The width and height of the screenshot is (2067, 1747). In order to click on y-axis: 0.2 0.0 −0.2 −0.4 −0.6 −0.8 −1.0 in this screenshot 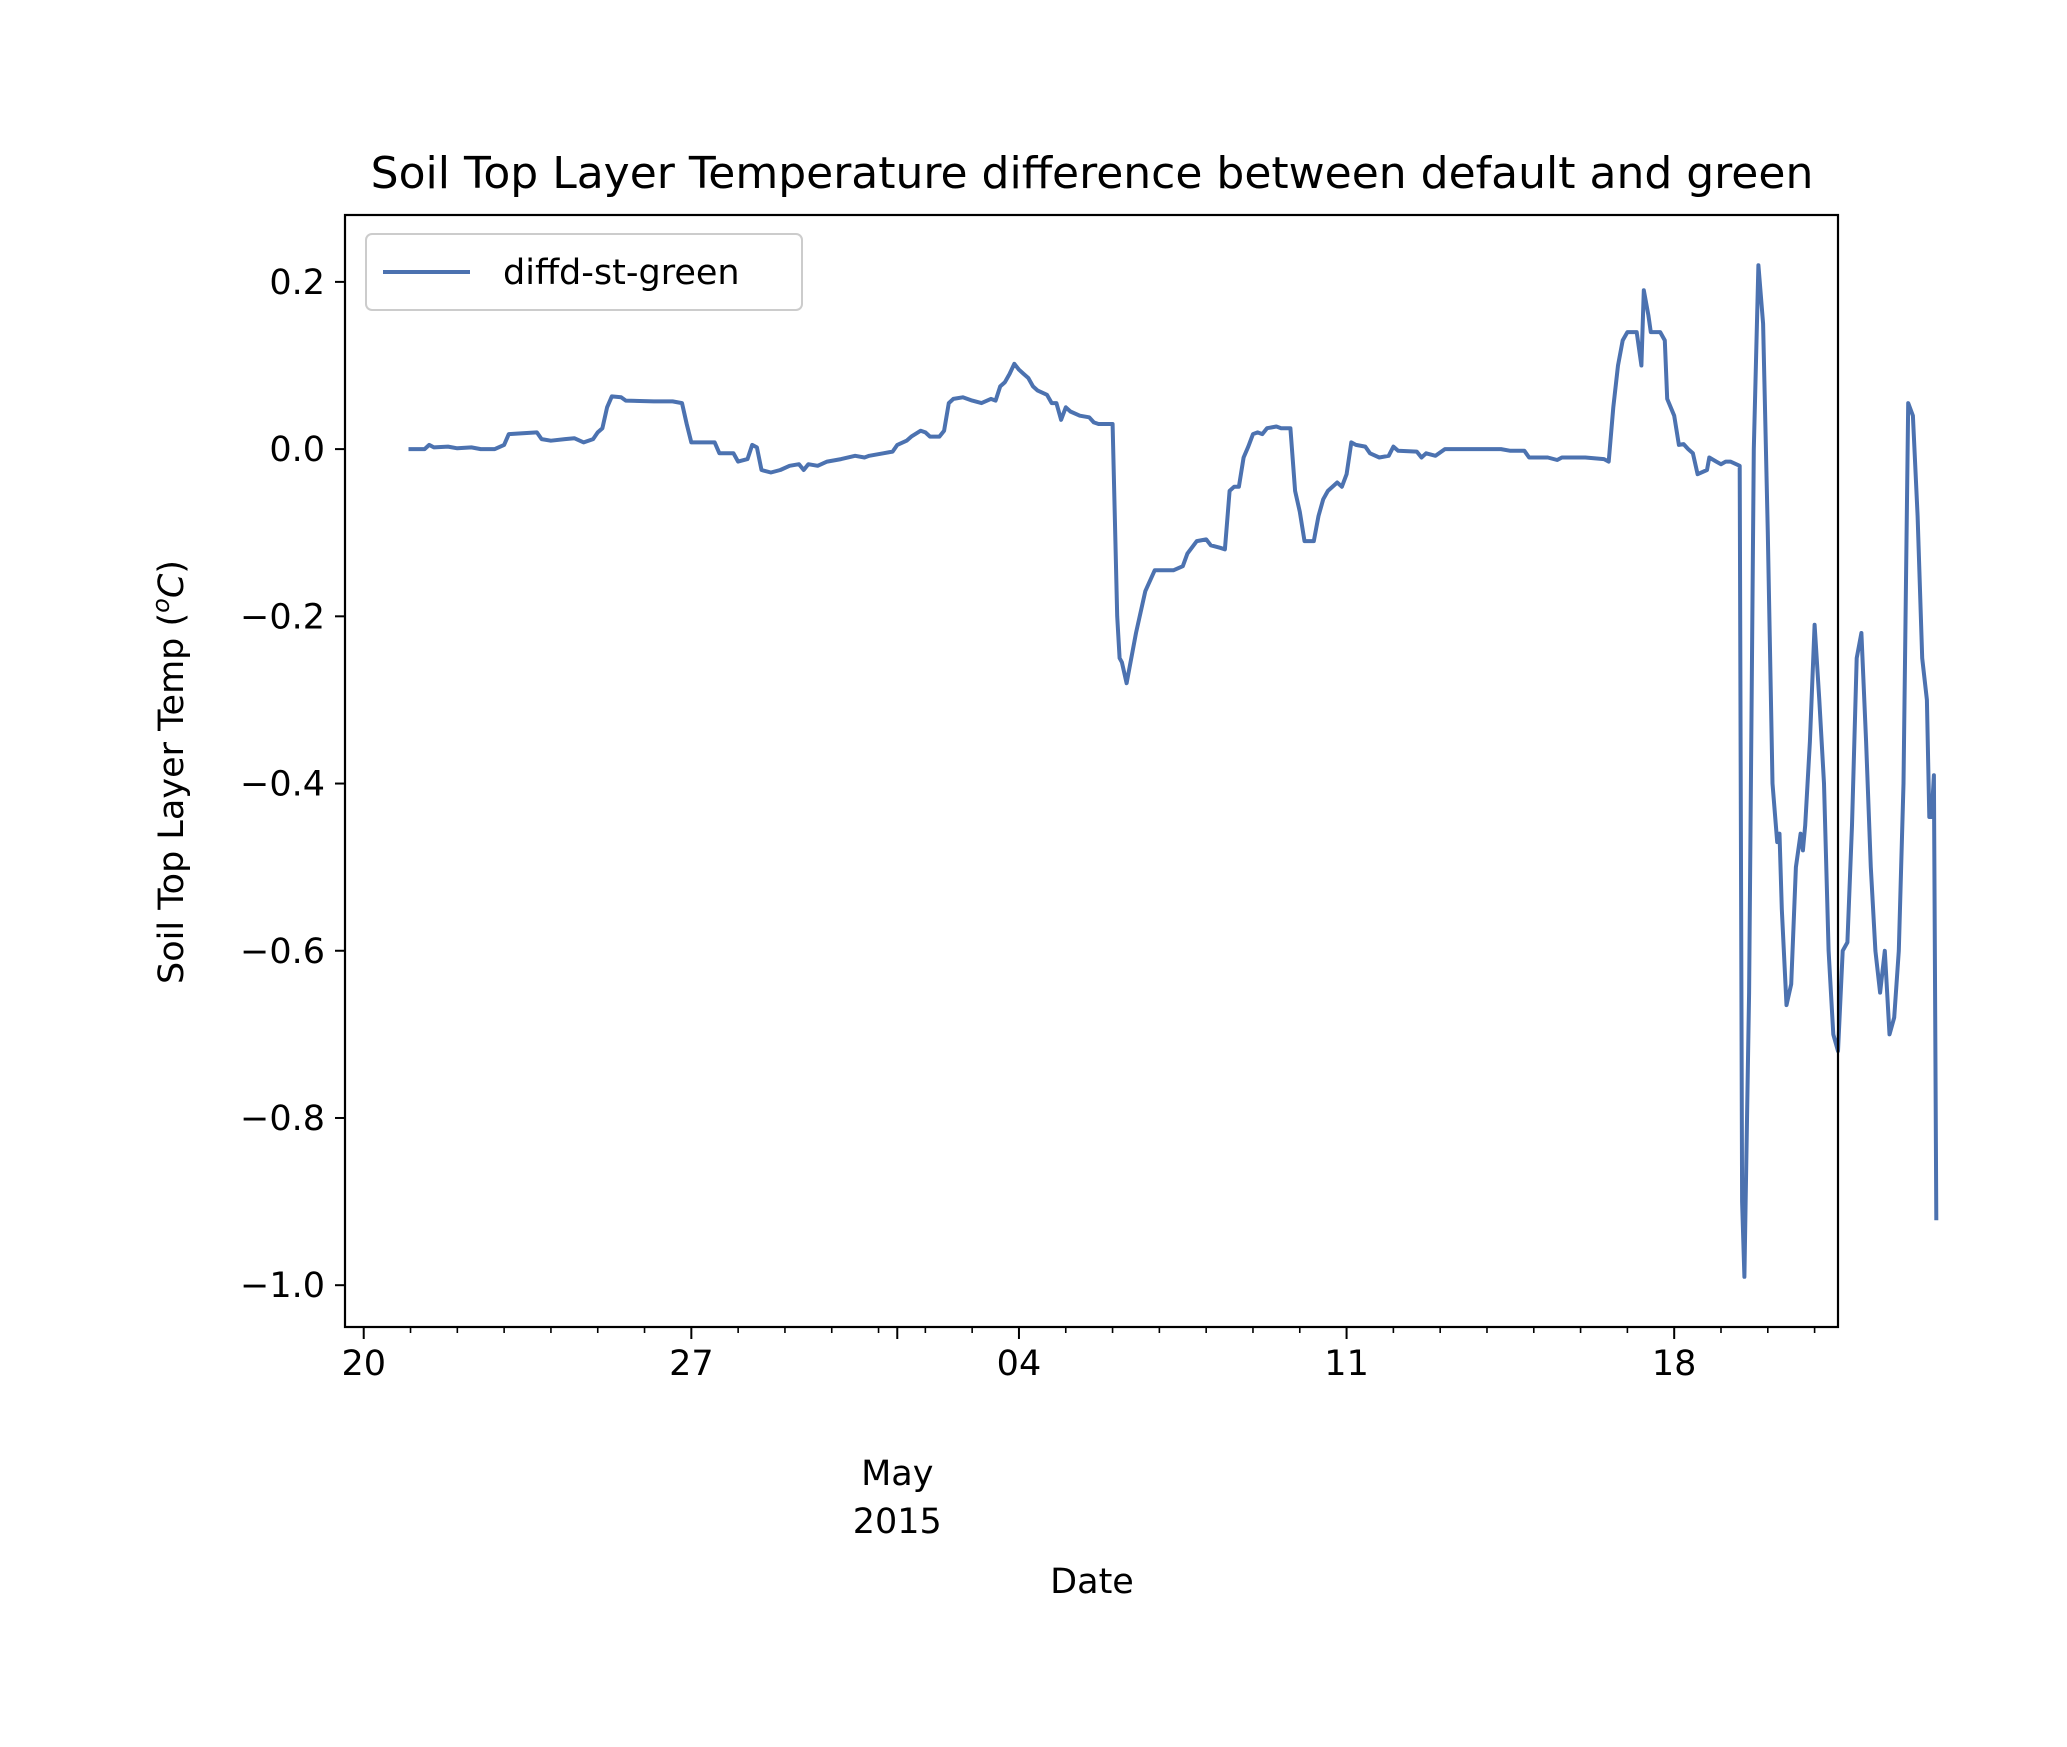, I will do `click(292, 784)`.